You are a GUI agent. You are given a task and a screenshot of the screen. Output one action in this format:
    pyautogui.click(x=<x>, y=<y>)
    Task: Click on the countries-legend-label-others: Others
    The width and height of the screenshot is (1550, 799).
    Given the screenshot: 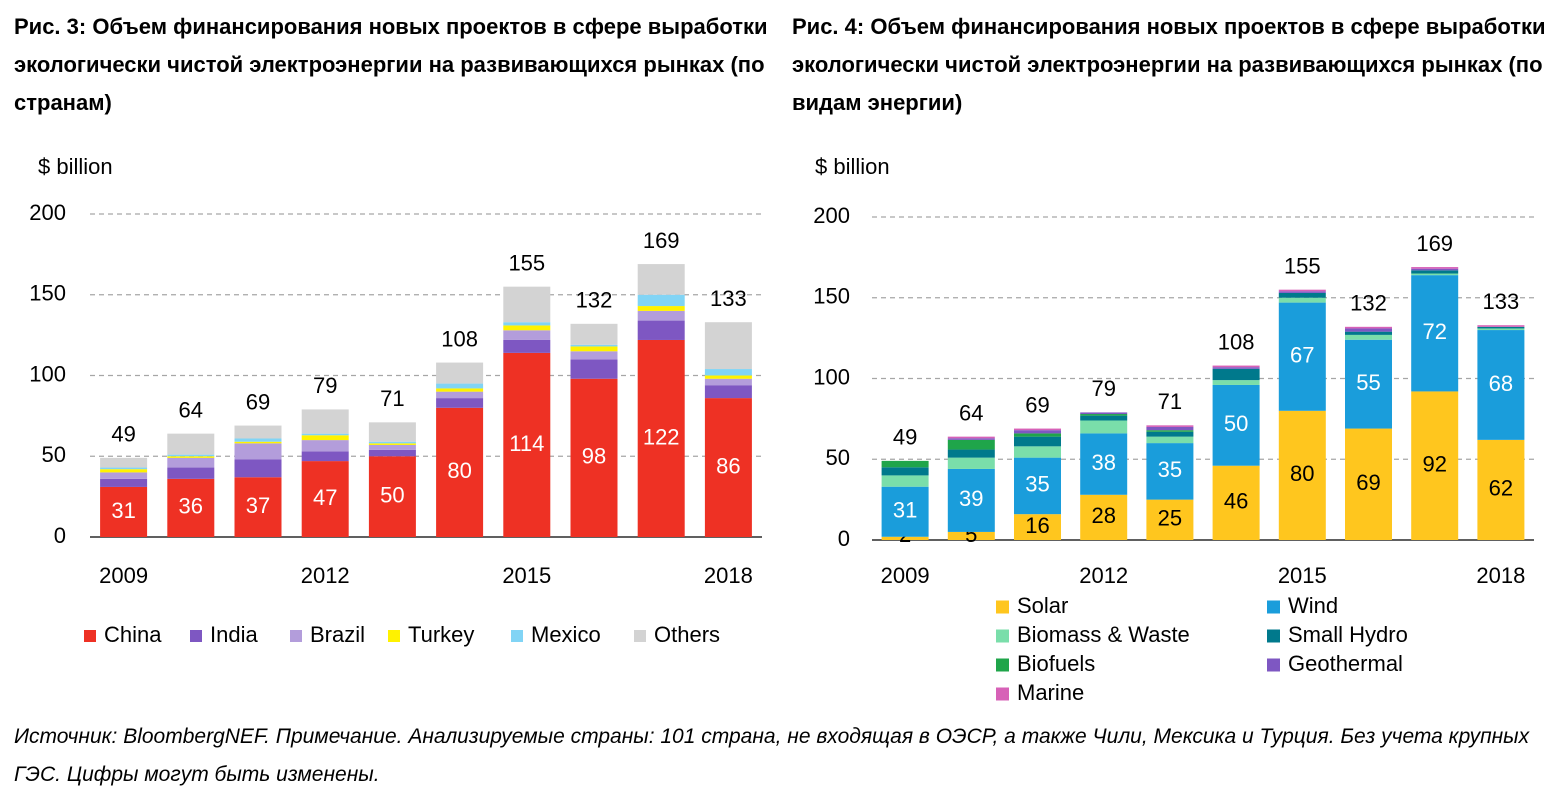 What is the action you would take?
    pyautogui.click(x=687, y=634)
    